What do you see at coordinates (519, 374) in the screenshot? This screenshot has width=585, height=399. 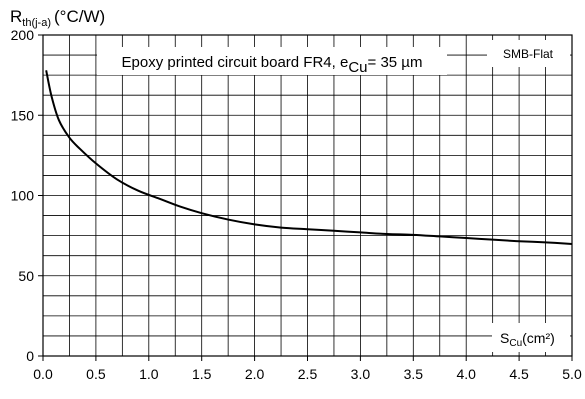 I see `x-tick-label: 4.5` at bounding box center [519, 374].